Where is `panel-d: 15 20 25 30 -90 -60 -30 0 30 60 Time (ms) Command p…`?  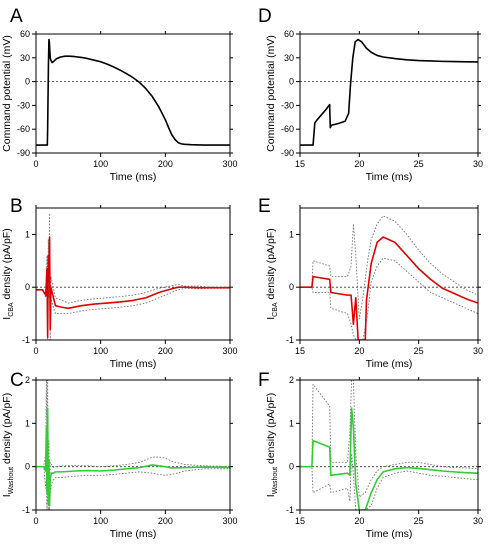
panel-d: 15 20 25 30 -90 -60 -30 0 30 60 Time (ms) Command p… is located at coordinates (370, 94).